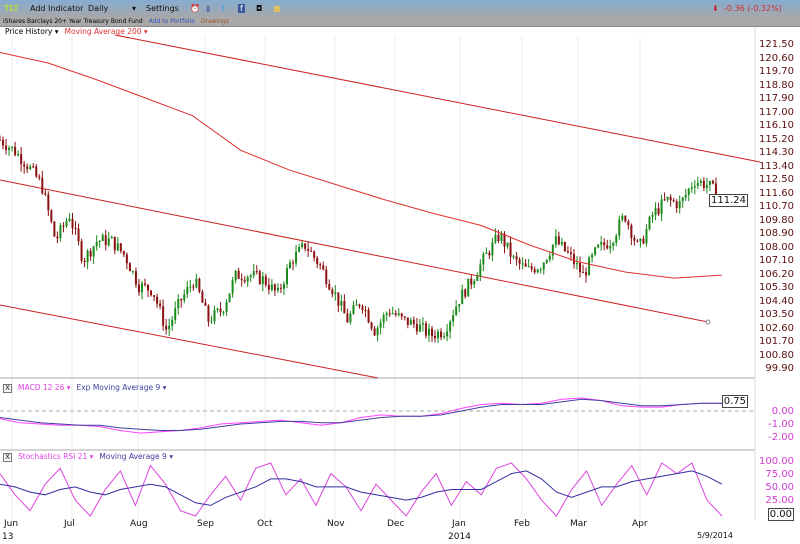 The height and width of the screenshot is (544, 800). Describe the element at coordinates (121, 387) in the screenshot. I see `macd-signal-label: Exp Moving Average 9 ▾` at that location.